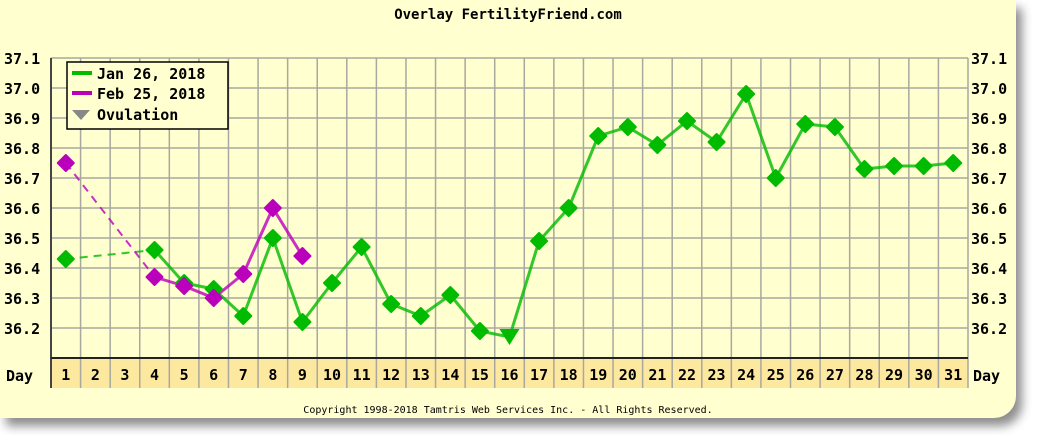  I want to click on x-tick: 8, so click(272, 375).